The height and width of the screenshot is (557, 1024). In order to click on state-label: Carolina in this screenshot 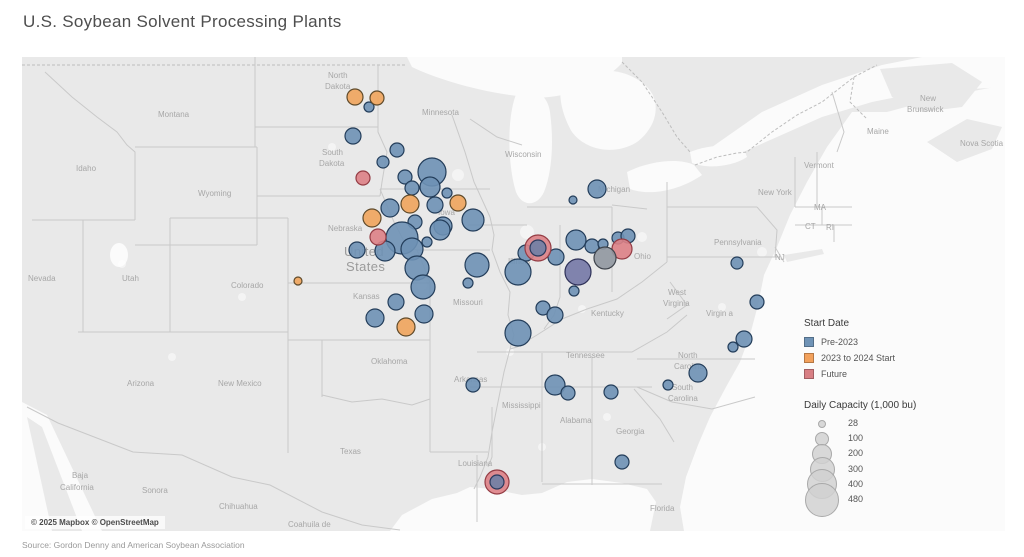, I will do `click(683, 398)`.